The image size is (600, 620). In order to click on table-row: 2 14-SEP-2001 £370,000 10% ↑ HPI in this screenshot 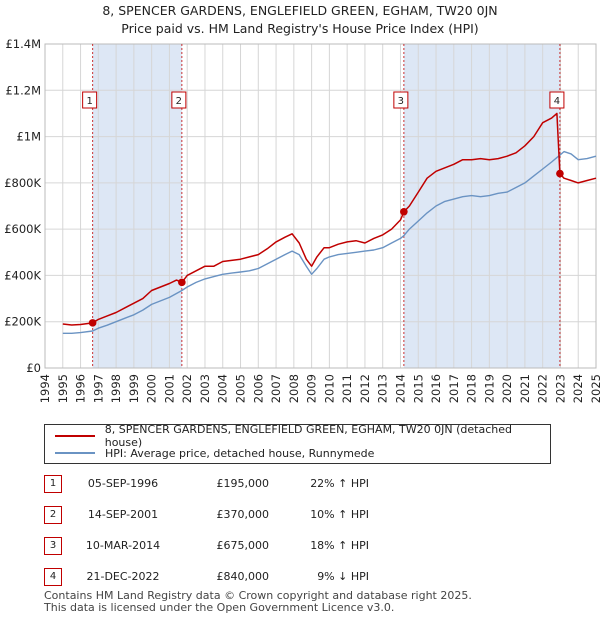, I will do `click(254, 515)`.